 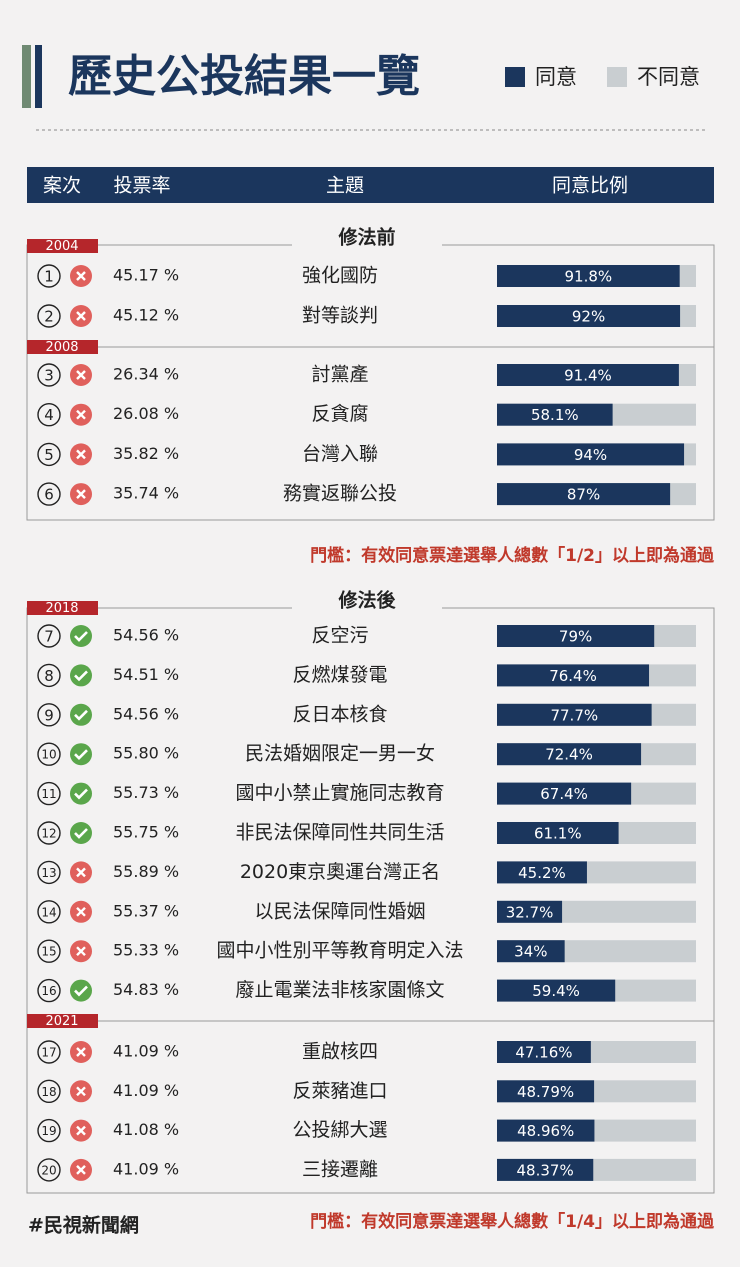 I want to click on section-label: 修法後, so click(x=366, y=600).